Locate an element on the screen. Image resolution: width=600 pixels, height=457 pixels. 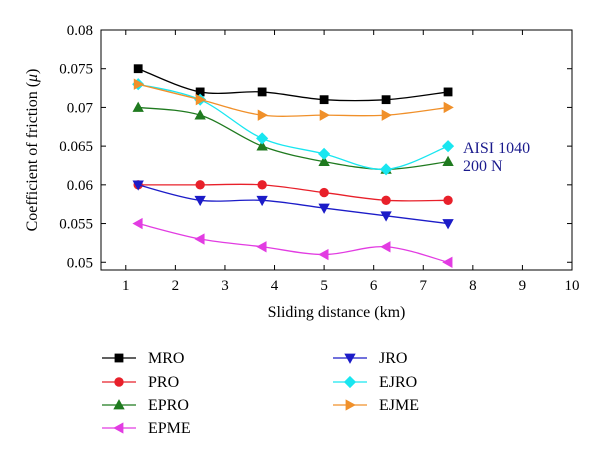
legend: MRO PRO EPRO EPME JRO EJRO EJME is located at coordinates (260, 393).